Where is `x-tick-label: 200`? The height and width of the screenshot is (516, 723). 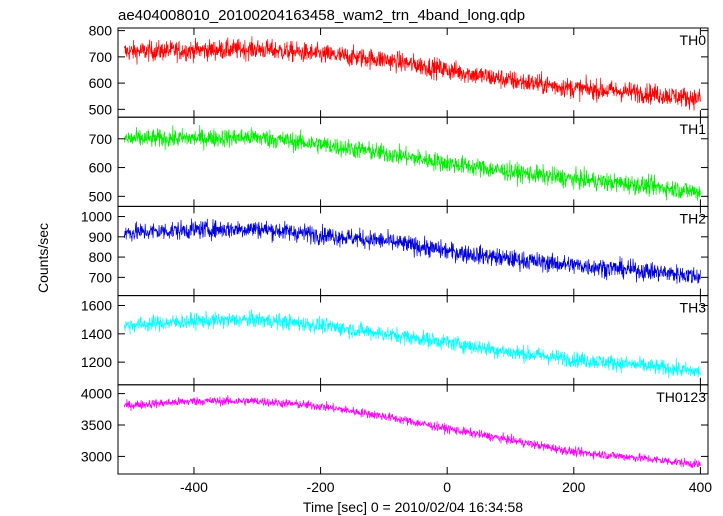 x-tick-label: 200 is located at coordinates (574, 487).